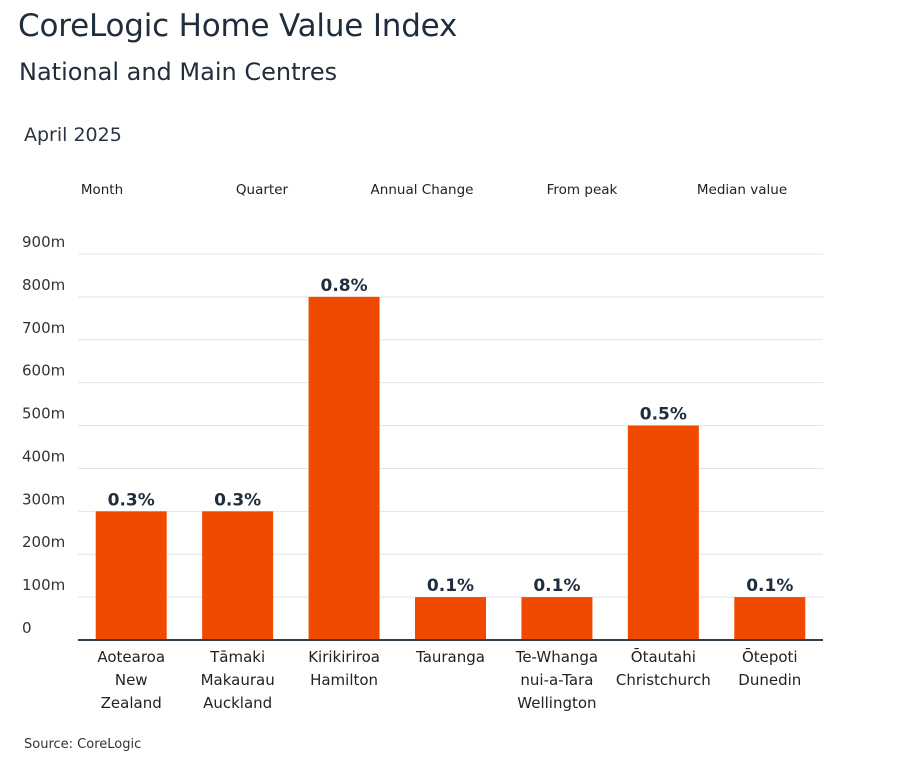 The height and width of the screenshot is (774, 903). I want to click on y-tick-label: 500m, so click(43, 414).